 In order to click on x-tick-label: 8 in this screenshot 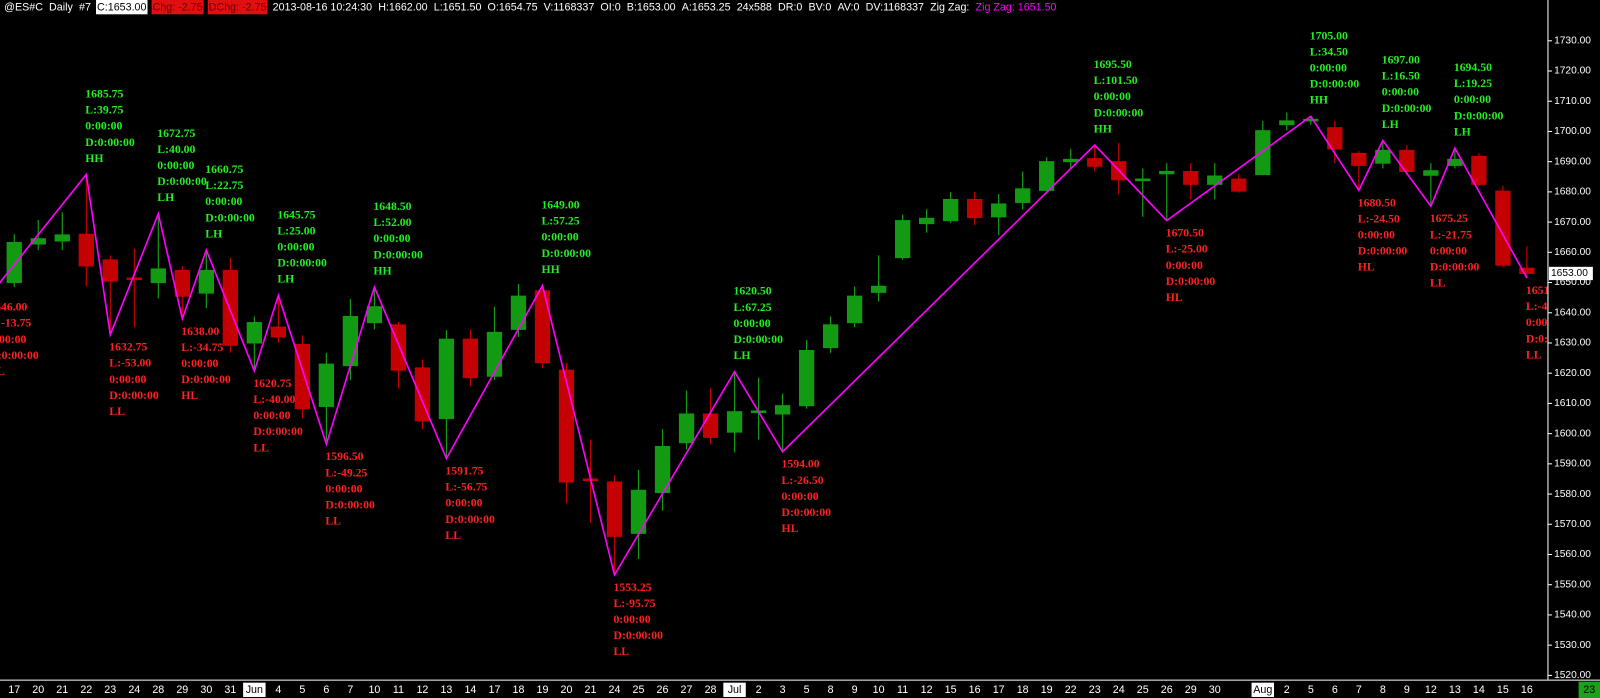, I will do `click(831, 690)`.